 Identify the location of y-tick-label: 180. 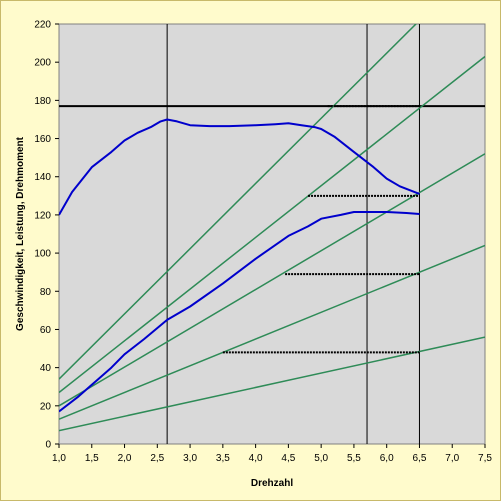
(42, 101).